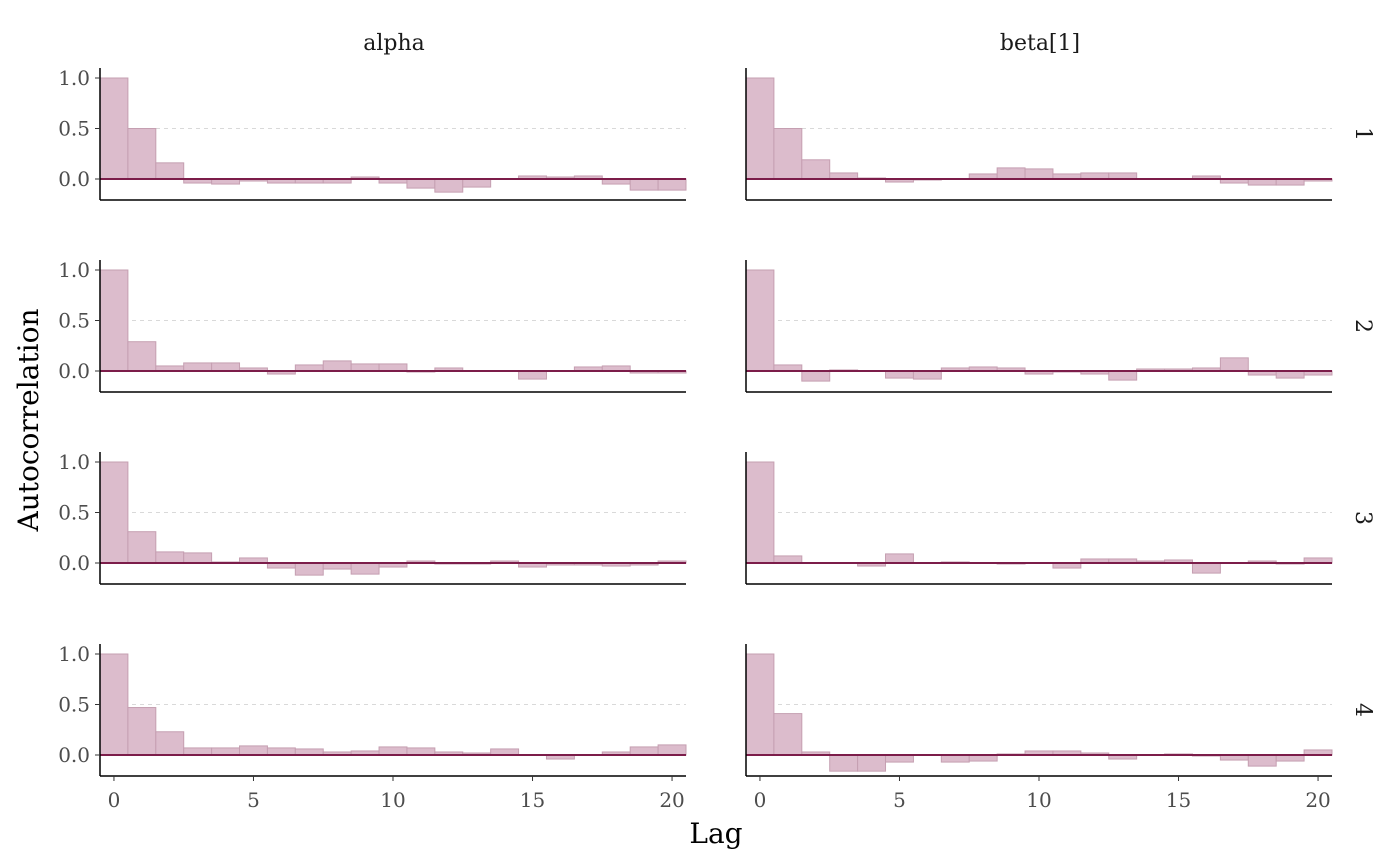  Describe the element at coordinates (28, 421) in the screenshot. I see `y-axis-title: Autocorrelation` at that location.